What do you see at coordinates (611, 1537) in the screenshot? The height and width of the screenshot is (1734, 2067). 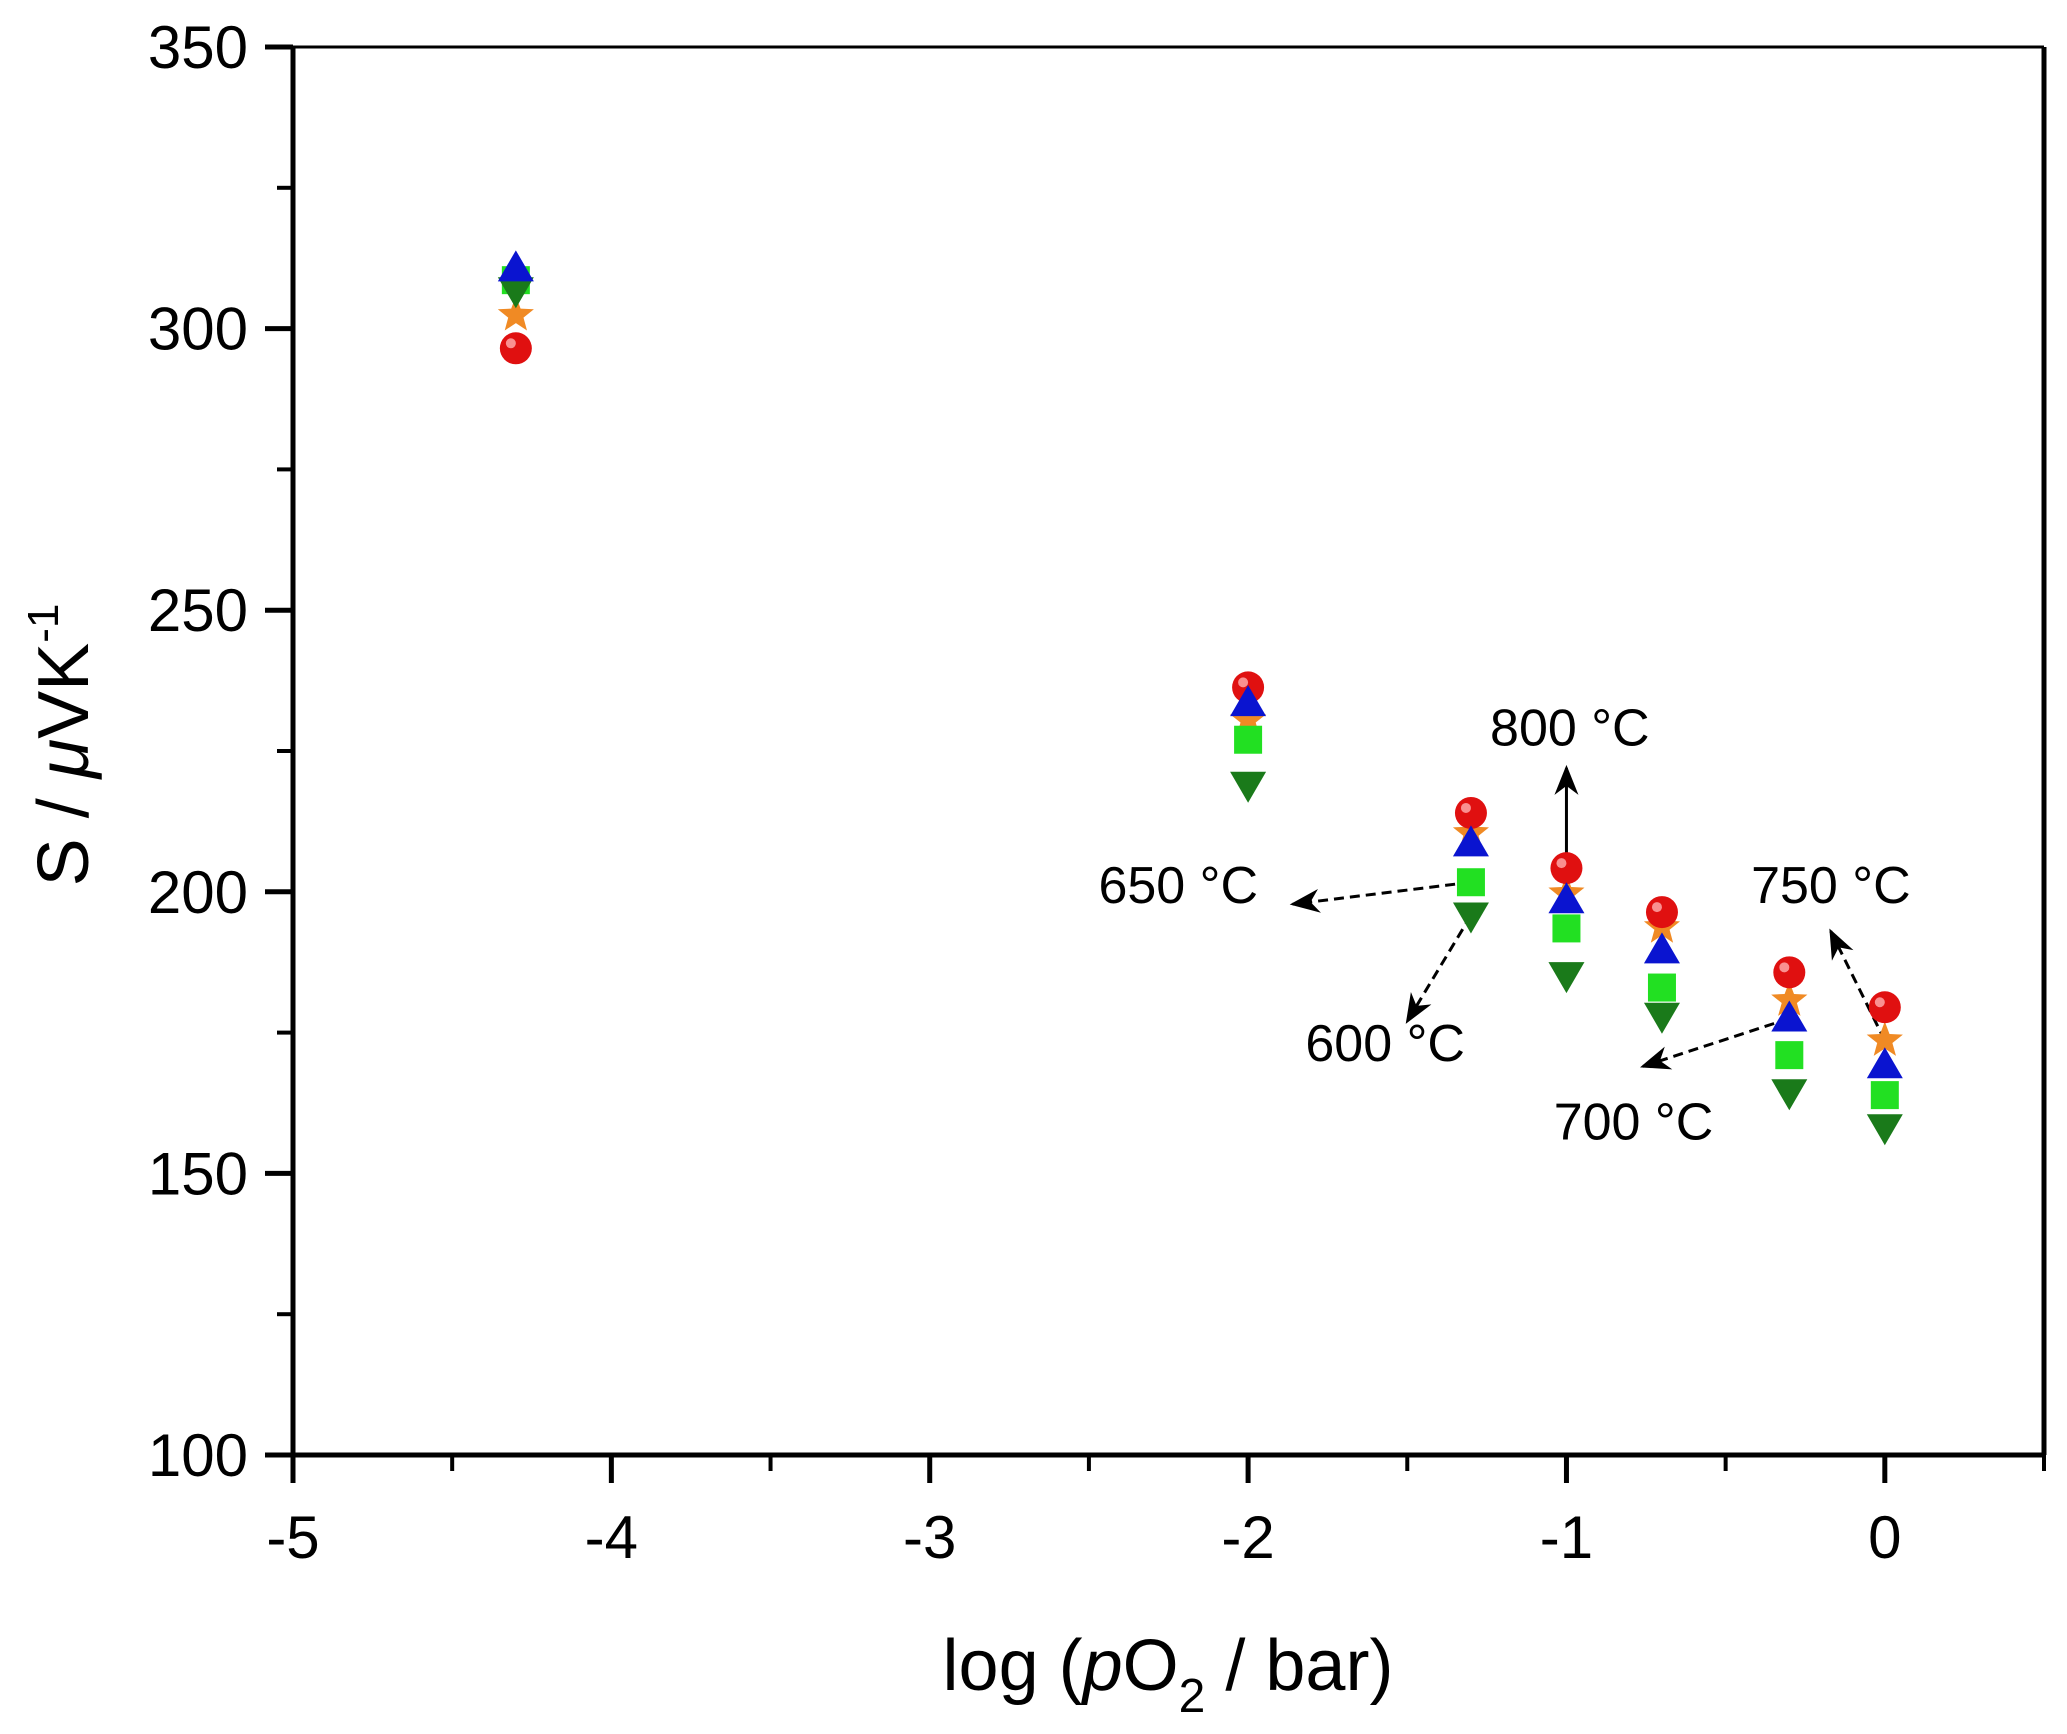 I see `x-tick-label: -4` at bounding box center [611, 1537].